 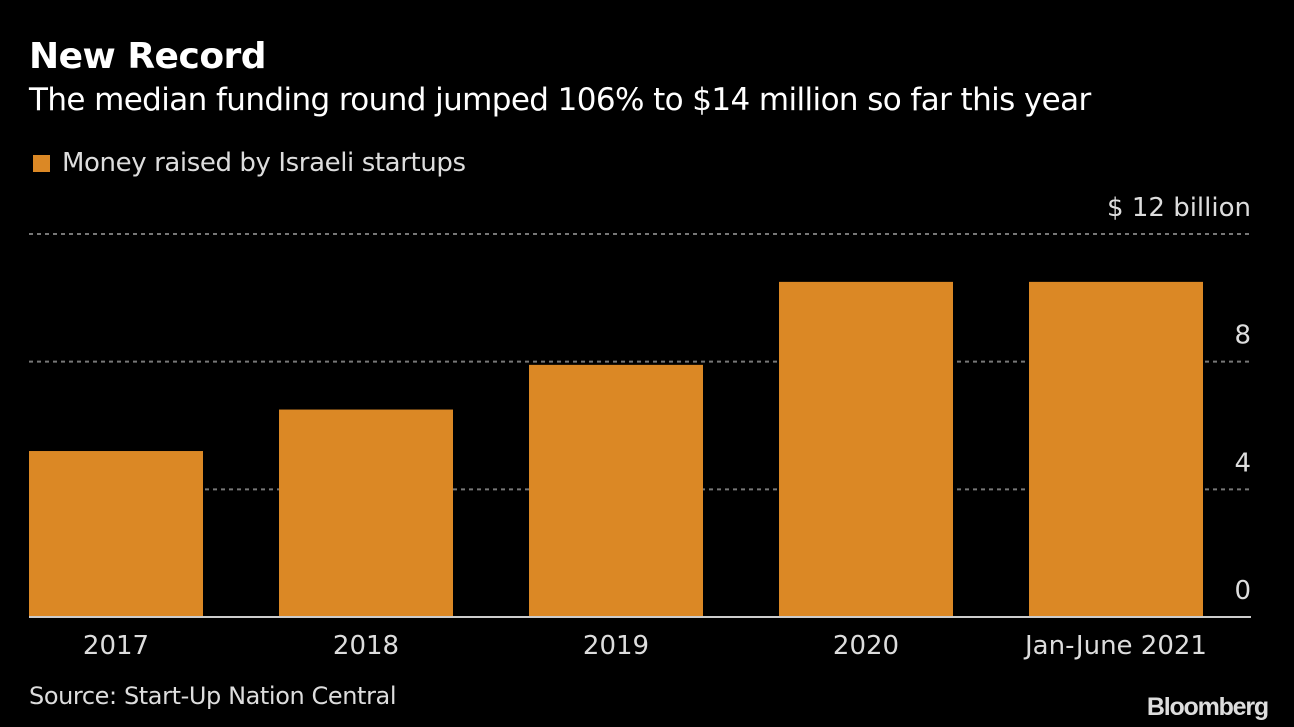 What do you see at coordinates (41, 163) in the screenshot?
I see `legend-swatch` at bounding box center [41, 163].